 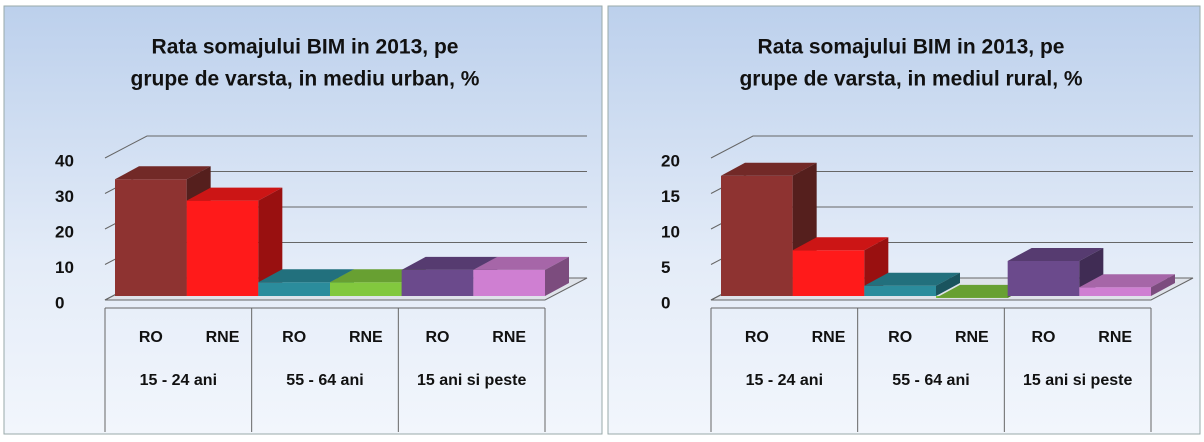 I want to click on chart-title: grupe de varsta, in mediul rural, %, so click(x=910, y=79).